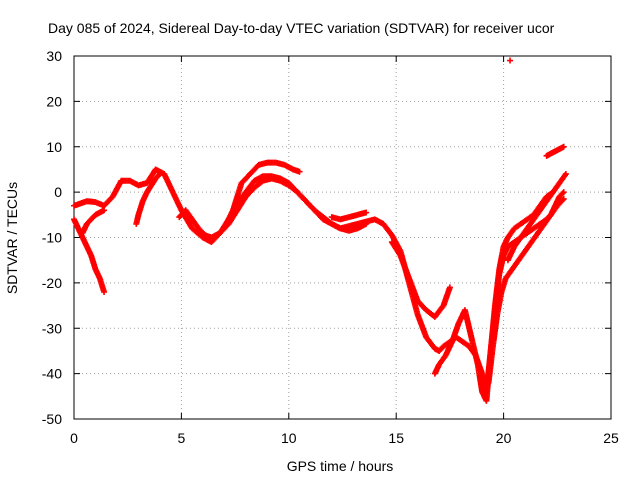 This screenshot has height=480, width=640. Describe the element at coordinates (12, 238) in the screenshot. I see `y-axis-label: SDTVAR / TECUs` at that location.